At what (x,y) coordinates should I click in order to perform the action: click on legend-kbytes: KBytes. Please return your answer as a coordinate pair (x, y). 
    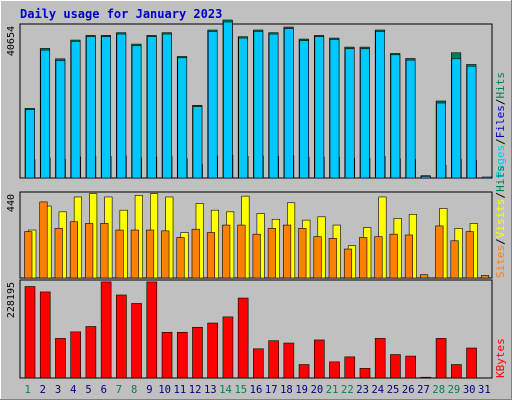
    Looking at the image, I should click on (500, 358).